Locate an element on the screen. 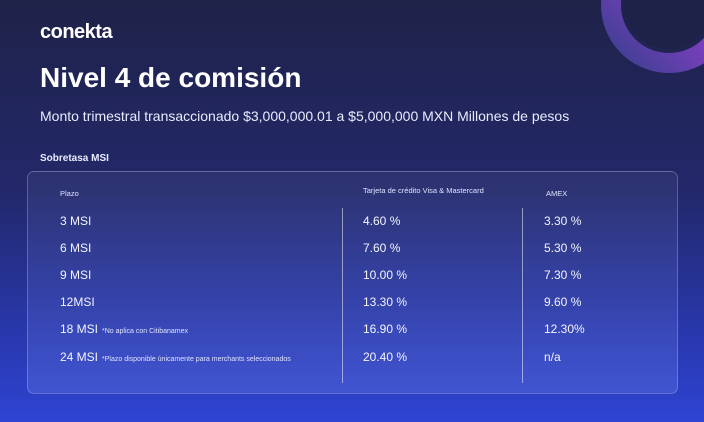 The width and height of the screenshot is (704, 422). visa-mc-rate-cell: 10.00 % is located at coordinates (385, 275).